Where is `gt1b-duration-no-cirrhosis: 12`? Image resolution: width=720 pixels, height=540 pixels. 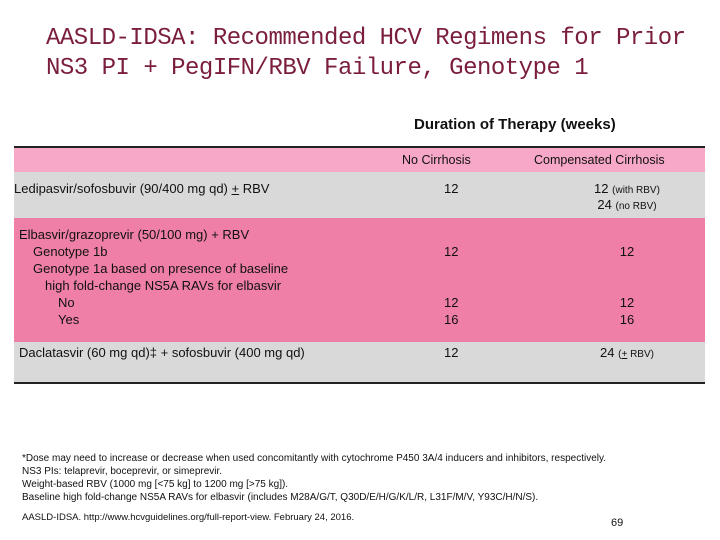
gt1b-duration-no-cirrhosis: 12 is located at coordinates (451, 251).